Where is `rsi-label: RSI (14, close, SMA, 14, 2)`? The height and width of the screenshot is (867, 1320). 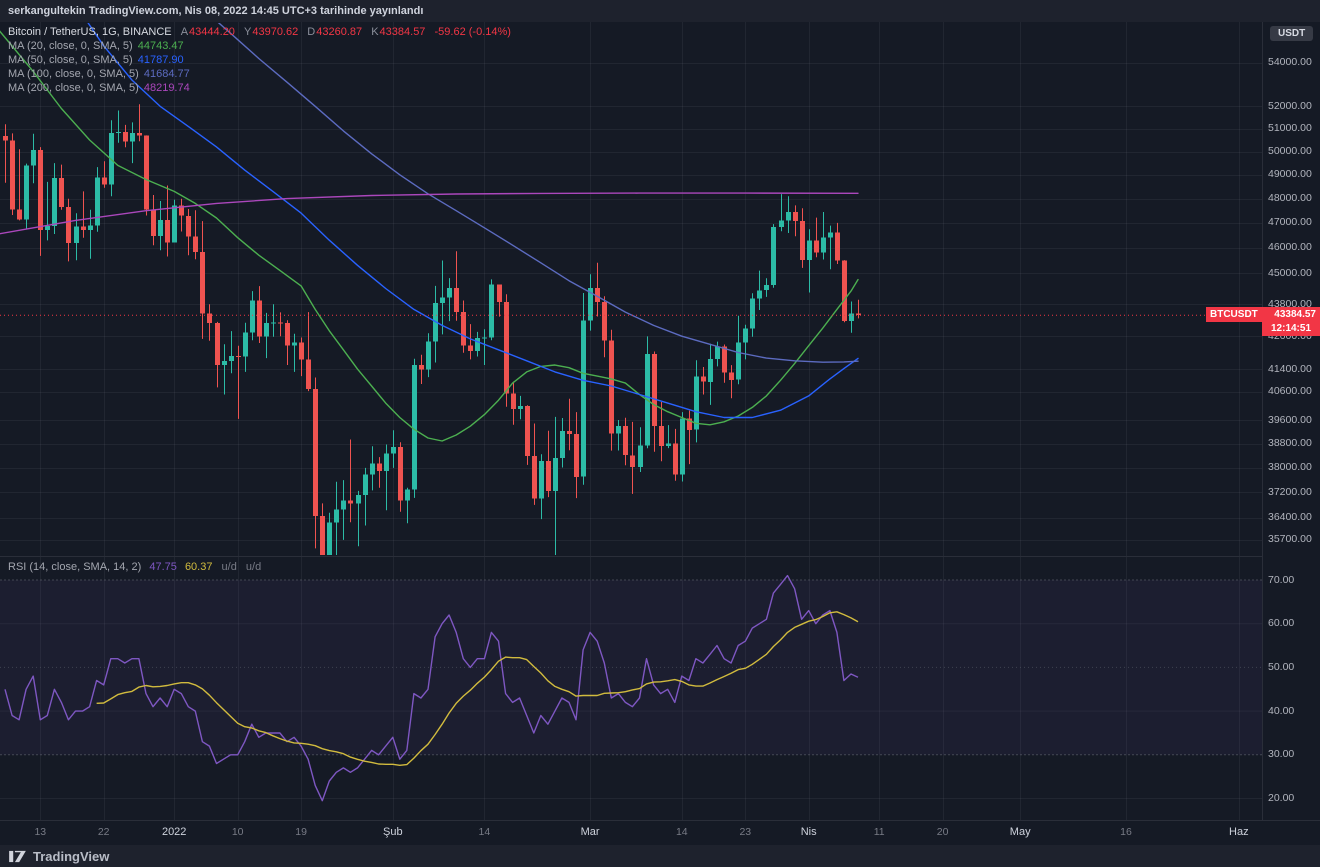 rsi-label: RSI (14, close, SMA, 14, 2) is located at coordinates (75, 567).